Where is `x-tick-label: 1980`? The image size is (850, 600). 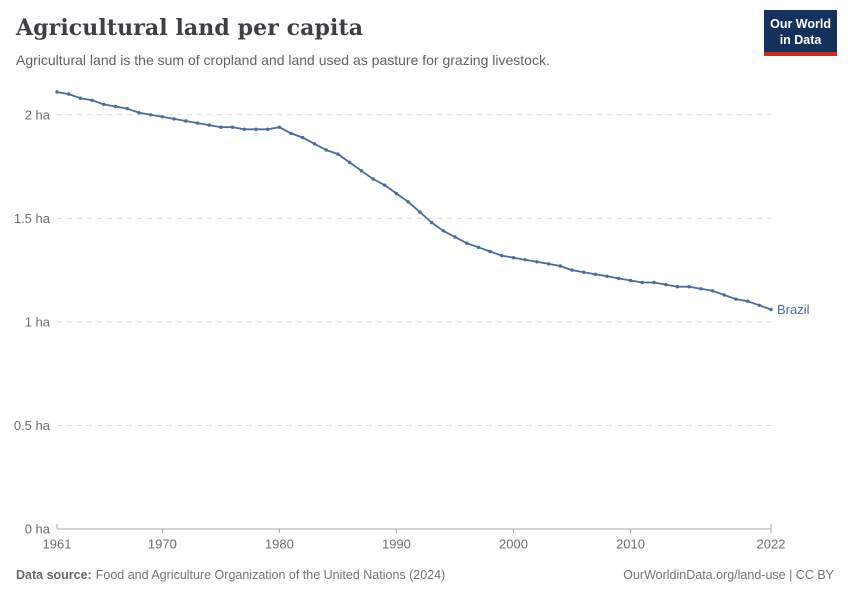 x-tick-label: 1980 is located at coordinates (279, 544).